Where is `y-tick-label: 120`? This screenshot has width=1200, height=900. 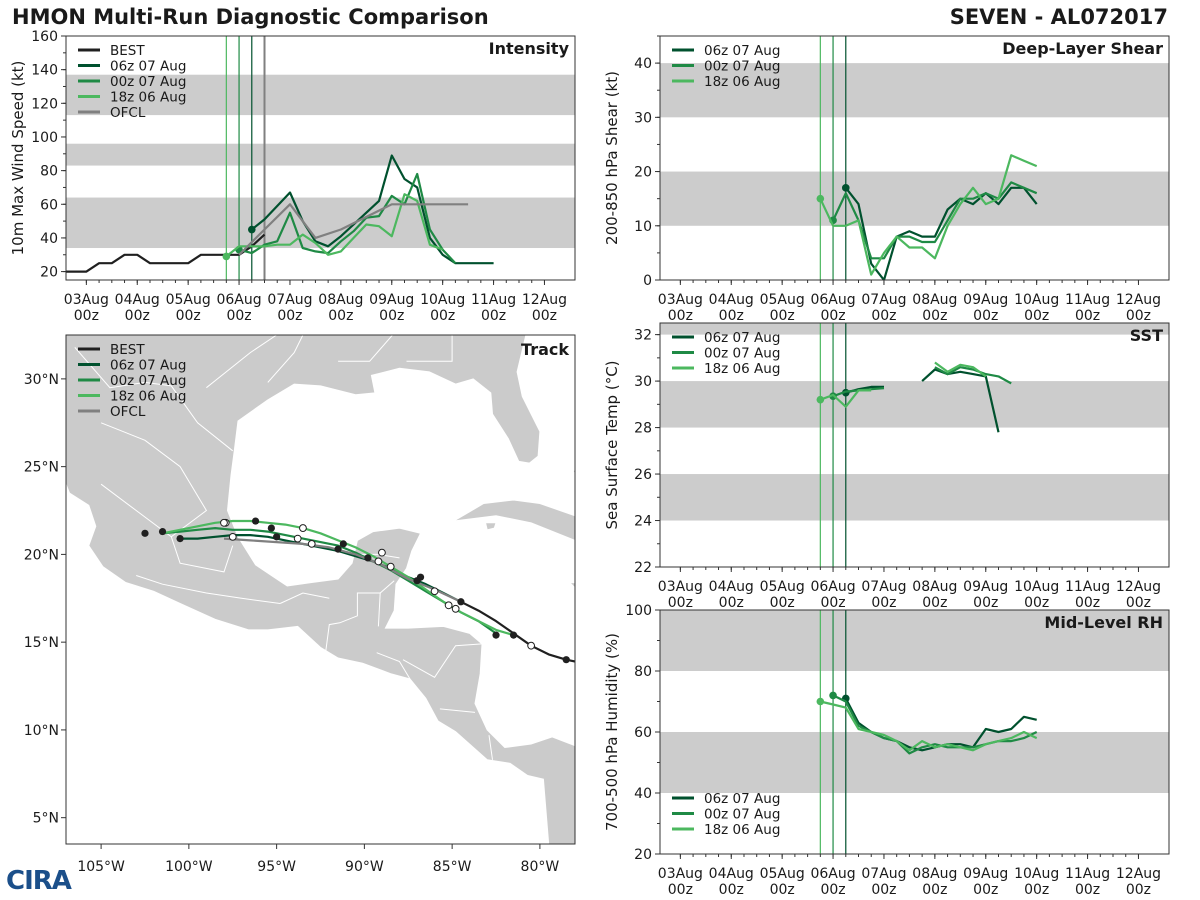 y-tick-label: 120 is located at coordinates (44, 104).